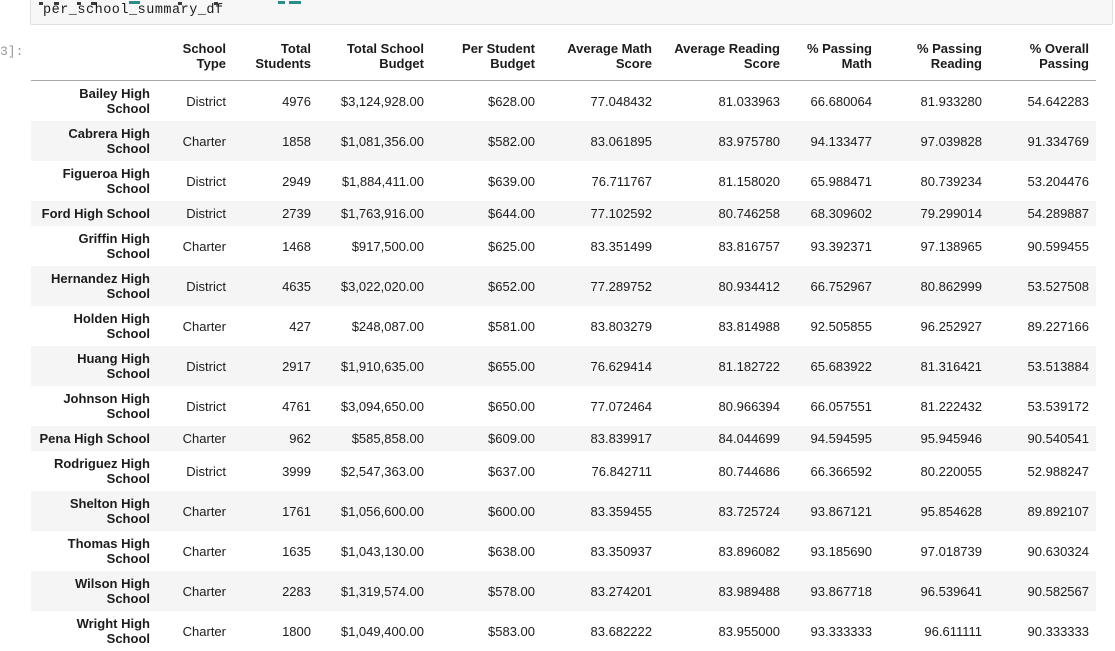 The width and height of the screenshot is (1115, 651). I want to click on table-cell: 4761, so click(275, 406).